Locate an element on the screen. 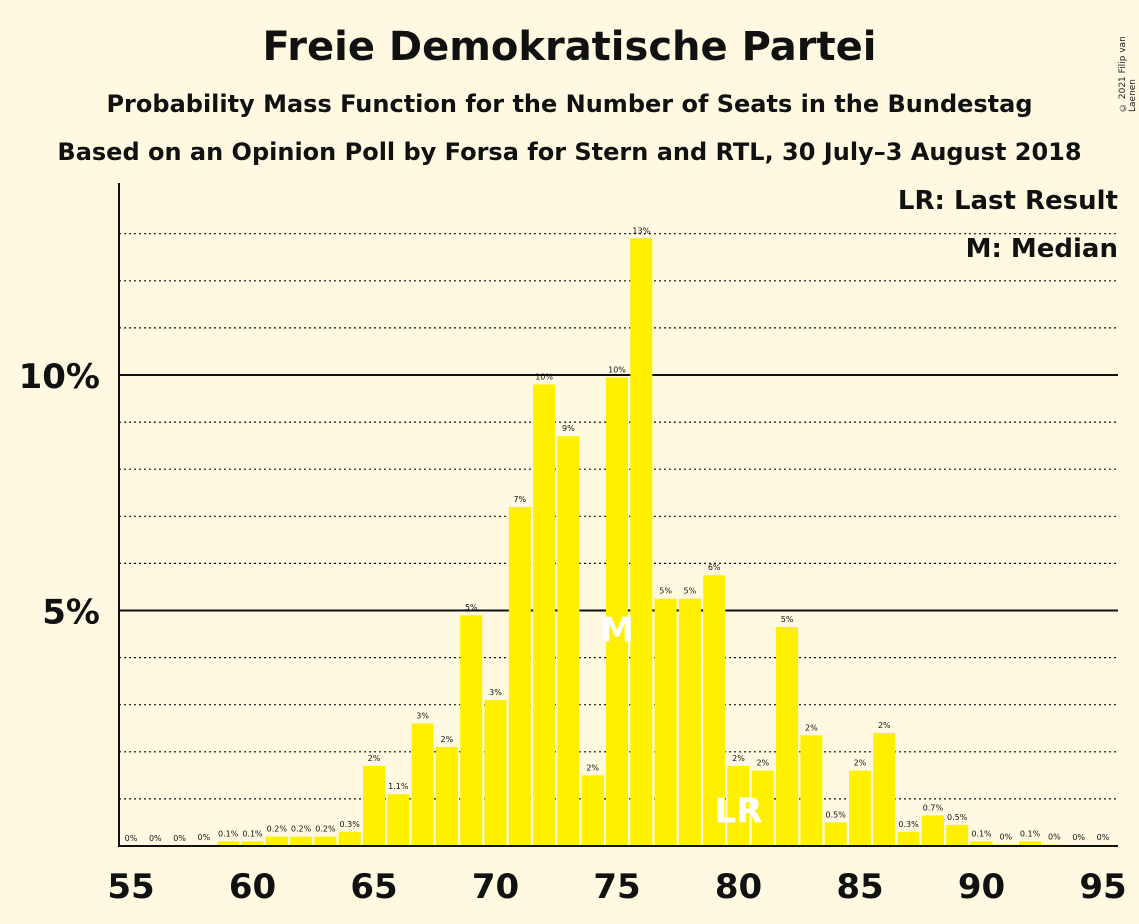 Image resolution: width=1139 pixels, height=924 pixels. last-result-marker: LR is located at coordinates (739, 812).